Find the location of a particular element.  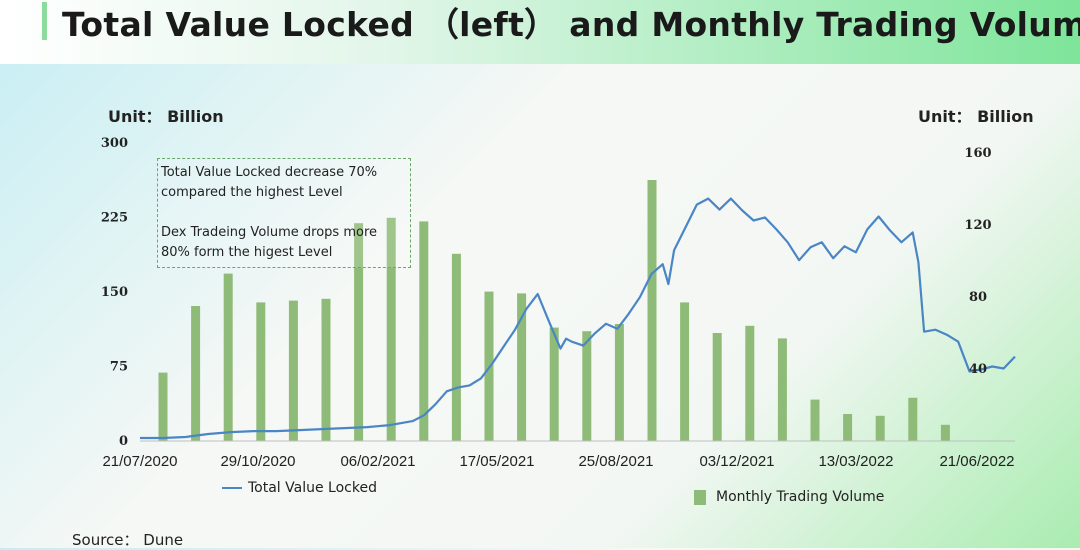

annotation-line-1: Total Value Locked decrease 70% is located at coordinates (269, 172).